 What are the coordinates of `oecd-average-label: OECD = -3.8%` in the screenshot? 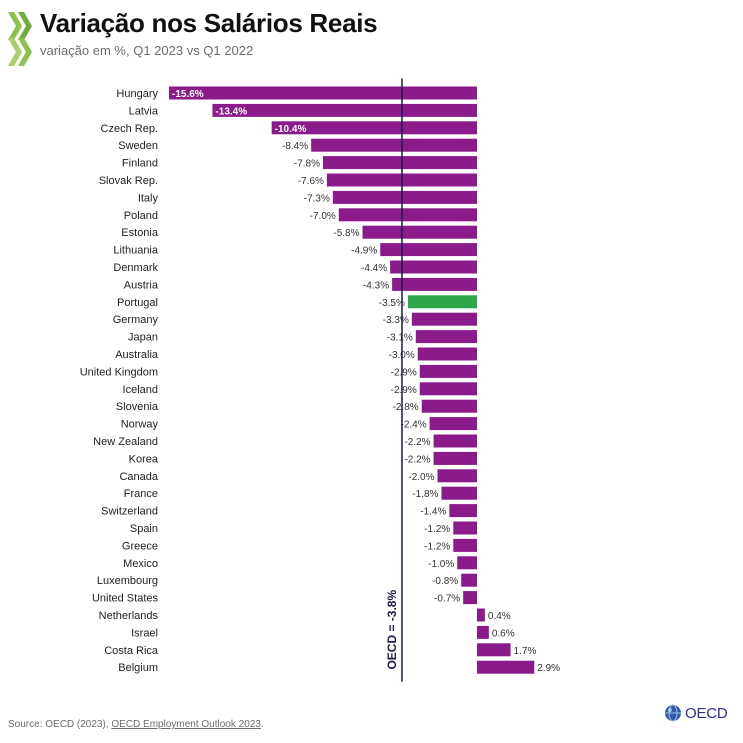 It's located at (392, 630).